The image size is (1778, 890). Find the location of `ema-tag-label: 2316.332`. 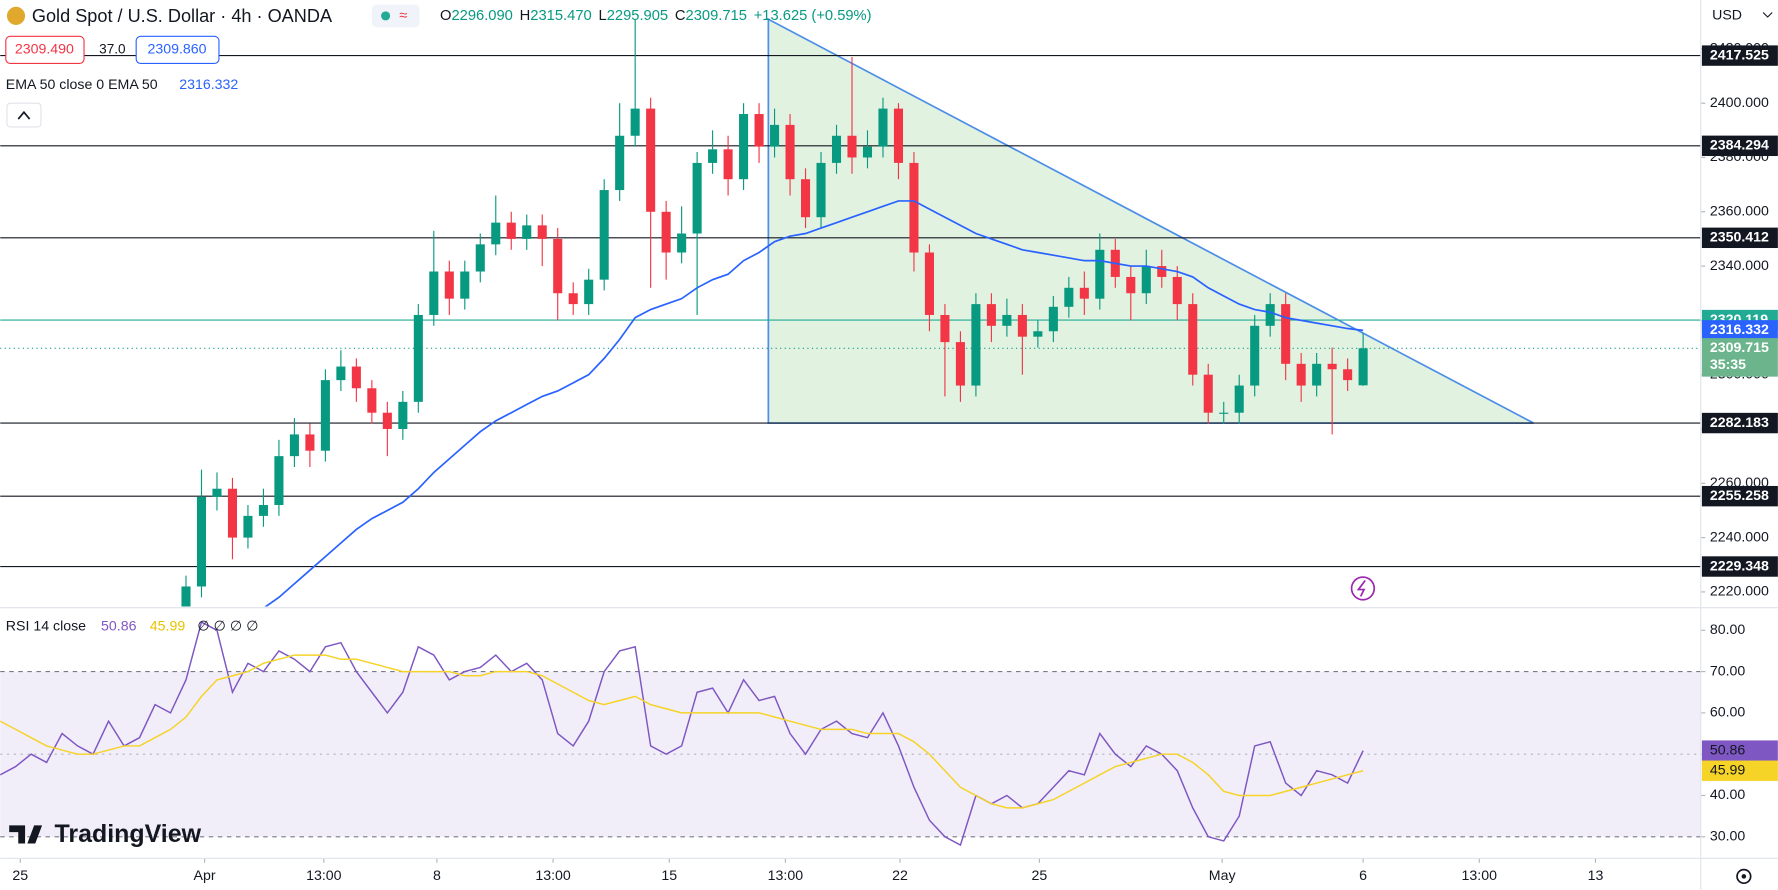

ema-tag-label: 2316.332 is located at coordinates (1739, 330).